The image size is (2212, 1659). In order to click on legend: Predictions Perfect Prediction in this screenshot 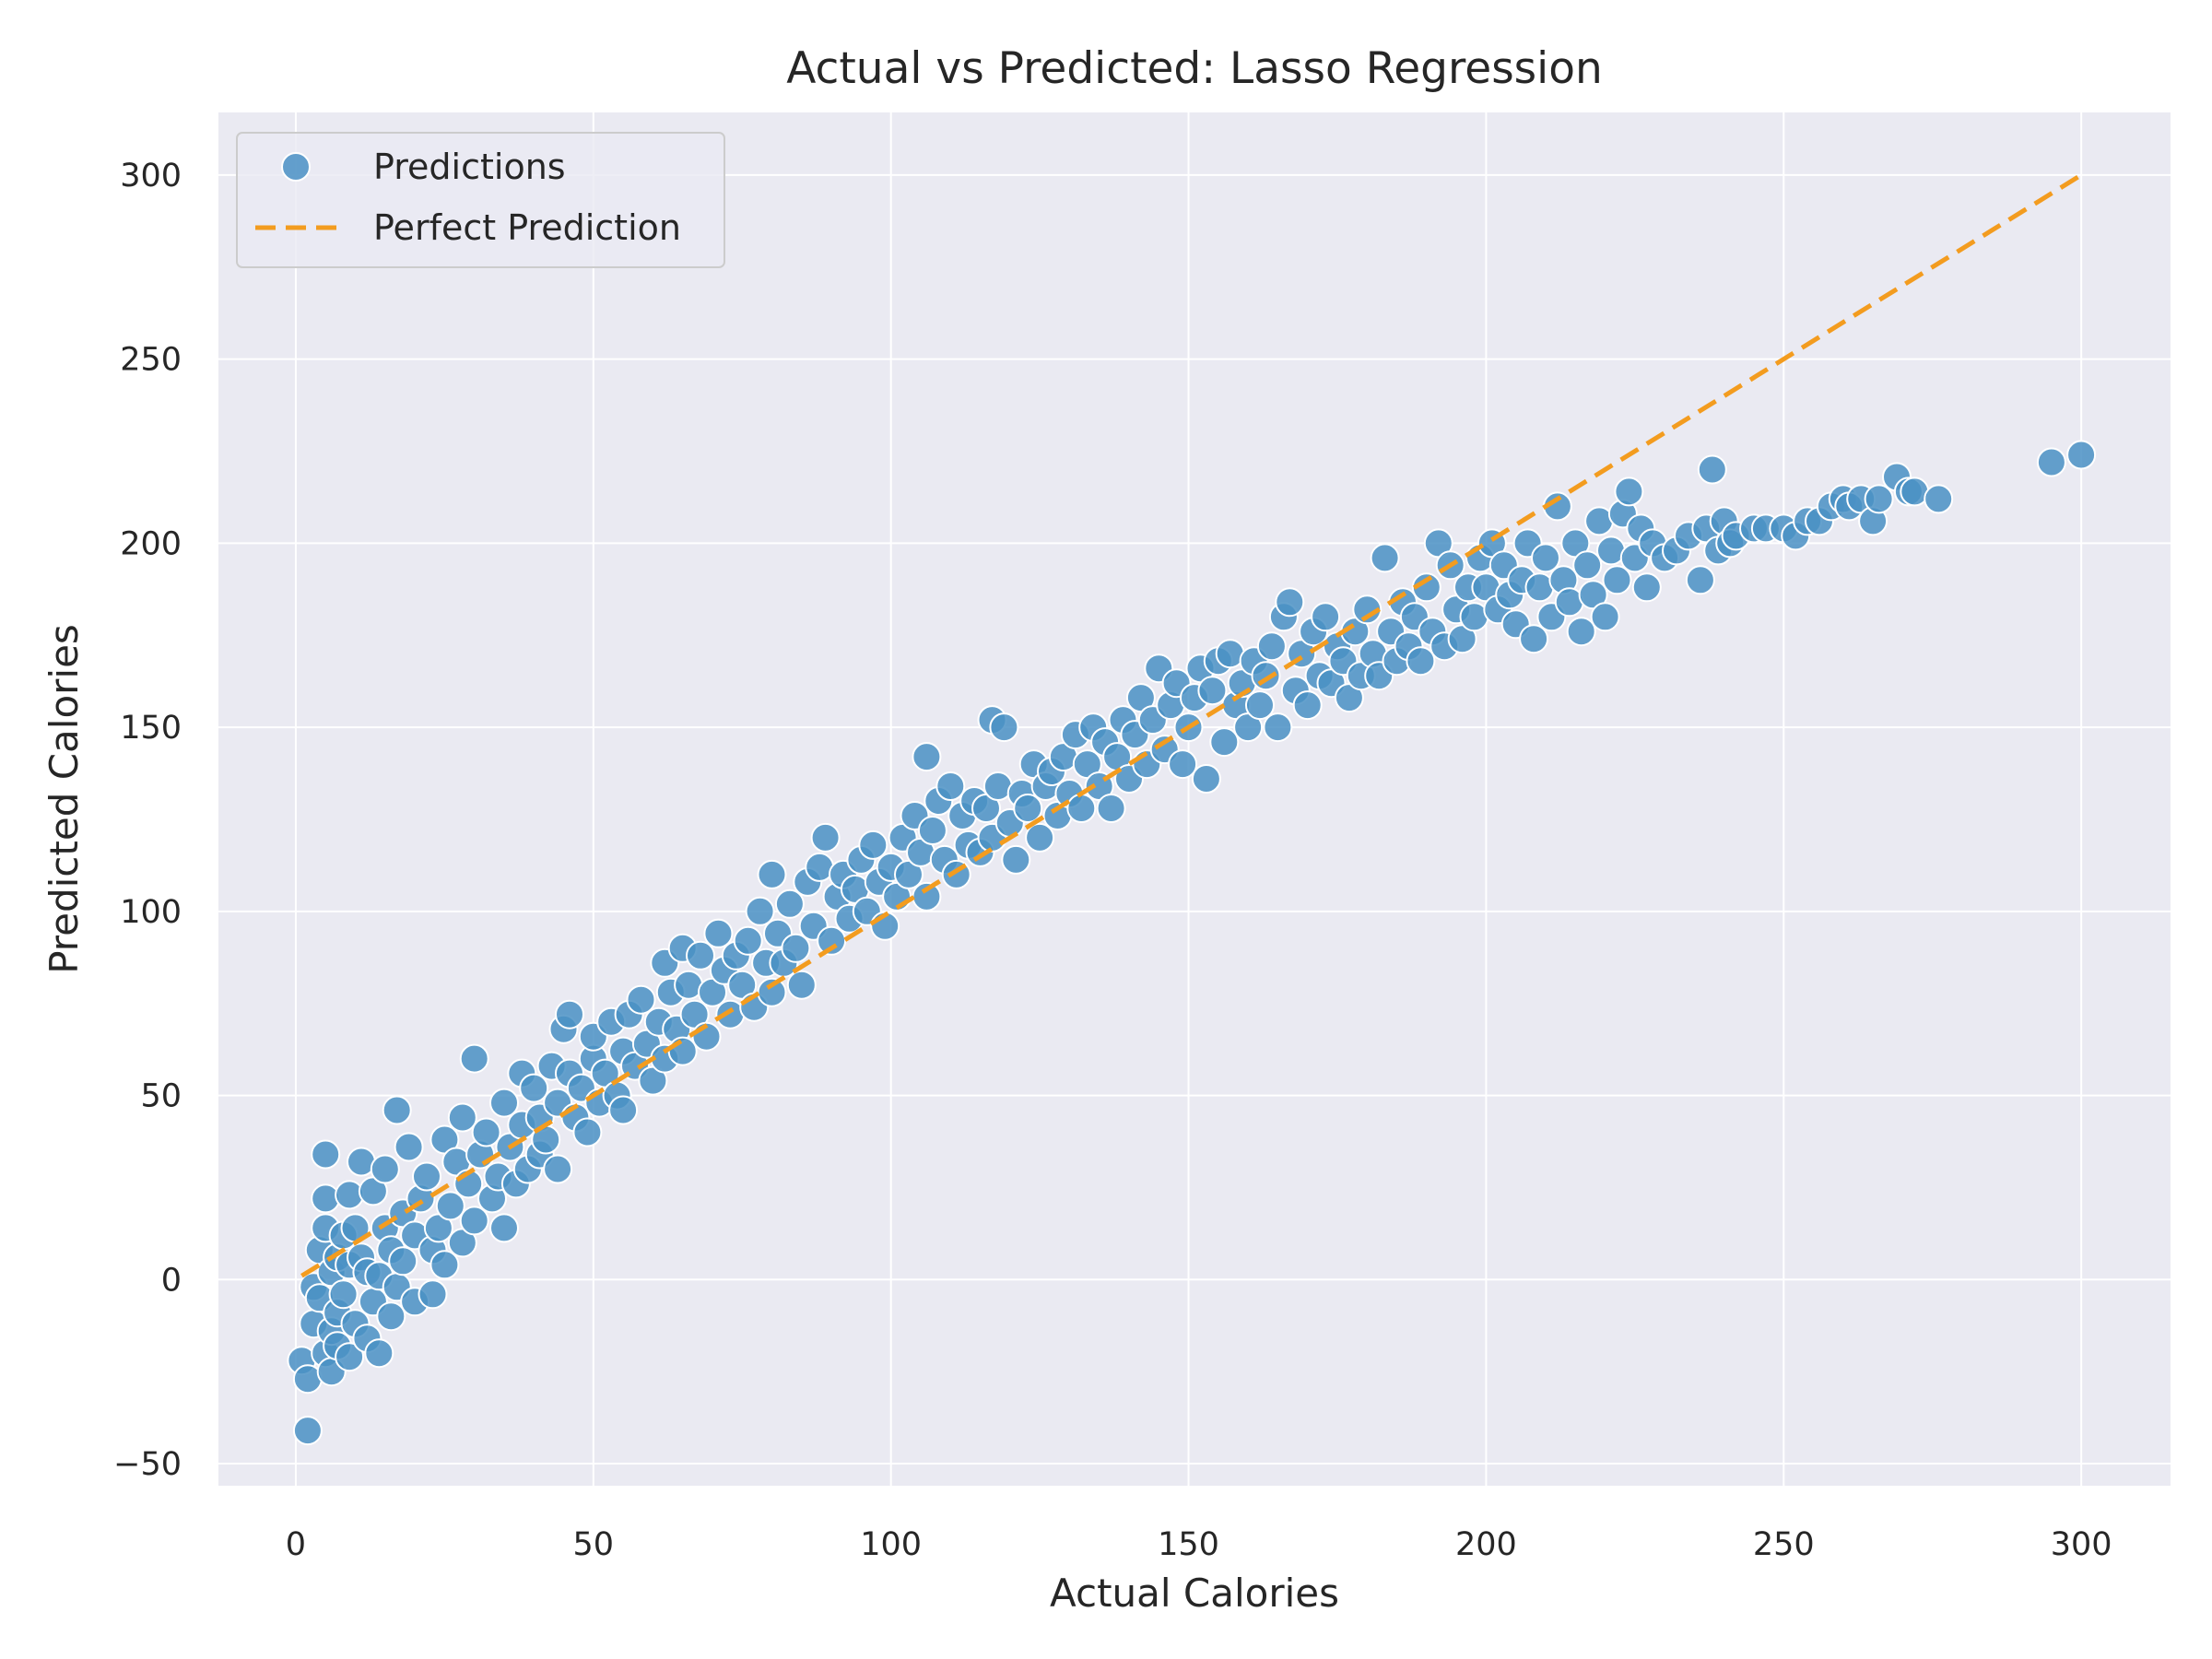, I will do `click(480, 200)`.